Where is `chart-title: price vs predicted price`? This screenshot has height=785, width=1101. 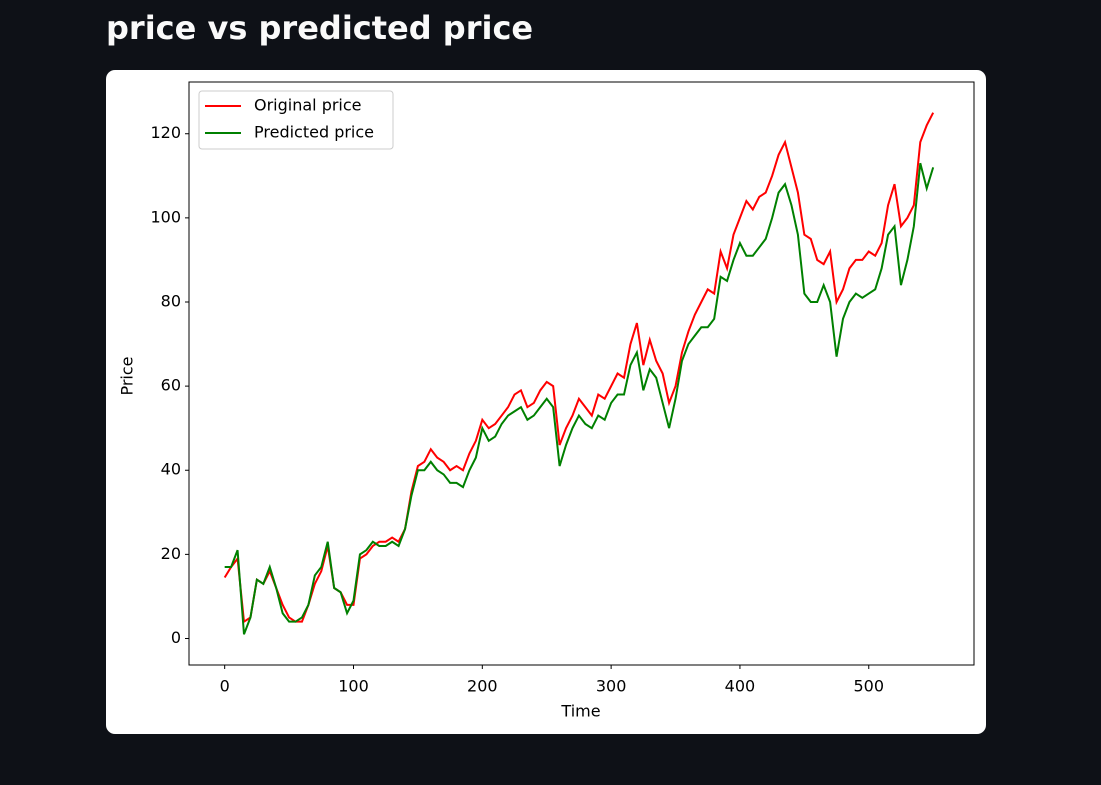
chart-title: price vs predicted price is located at coordinates (319, 28).